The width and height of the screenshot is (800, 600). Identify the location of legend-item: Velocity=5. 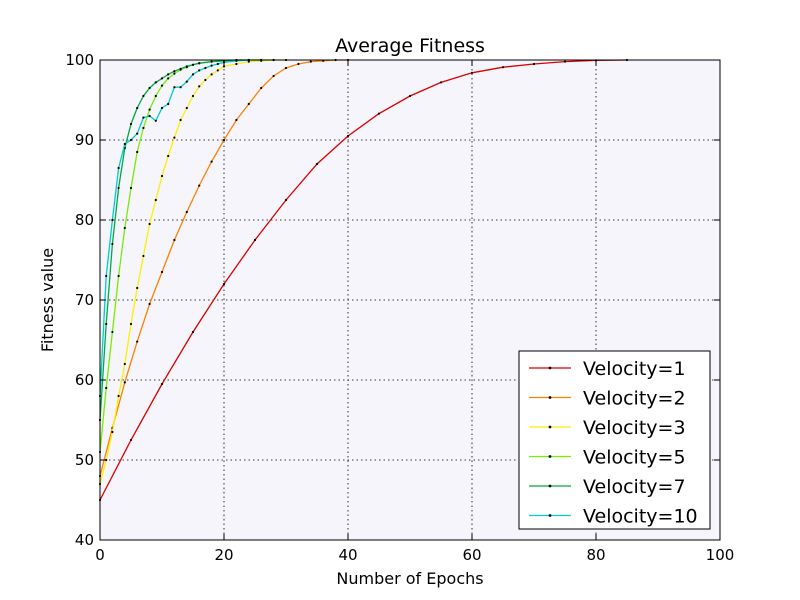
(607, 458).